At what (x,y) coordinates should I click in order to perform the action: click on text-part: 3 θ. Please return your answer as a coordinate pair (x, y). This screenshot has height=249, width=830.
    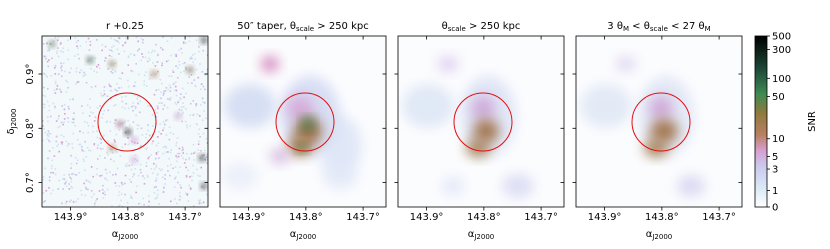
    Looking at the image, I should click on (615, 26).